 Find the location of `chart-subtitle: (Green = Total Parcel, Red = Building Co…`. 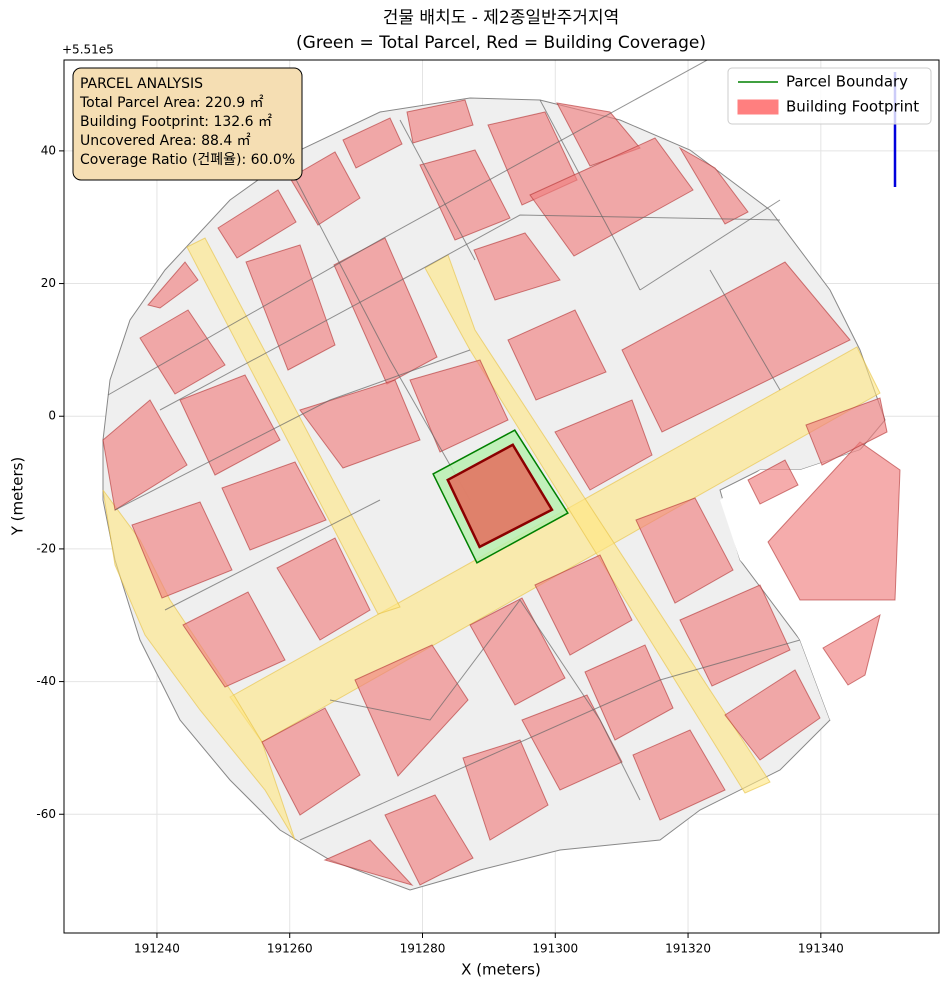

chart-subtitle: (Green = Total Parcel, Red = Building Co… is located at coordinates (501, 43).